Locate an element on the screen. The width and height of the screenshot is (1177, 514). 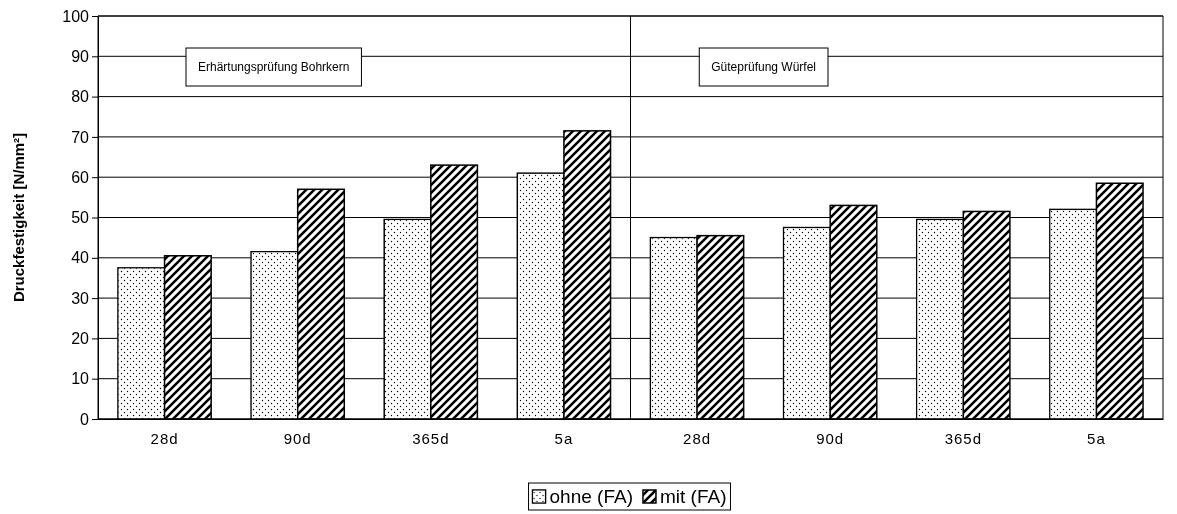
legend-label: mit (FA) is located at coordinates (693, 496).